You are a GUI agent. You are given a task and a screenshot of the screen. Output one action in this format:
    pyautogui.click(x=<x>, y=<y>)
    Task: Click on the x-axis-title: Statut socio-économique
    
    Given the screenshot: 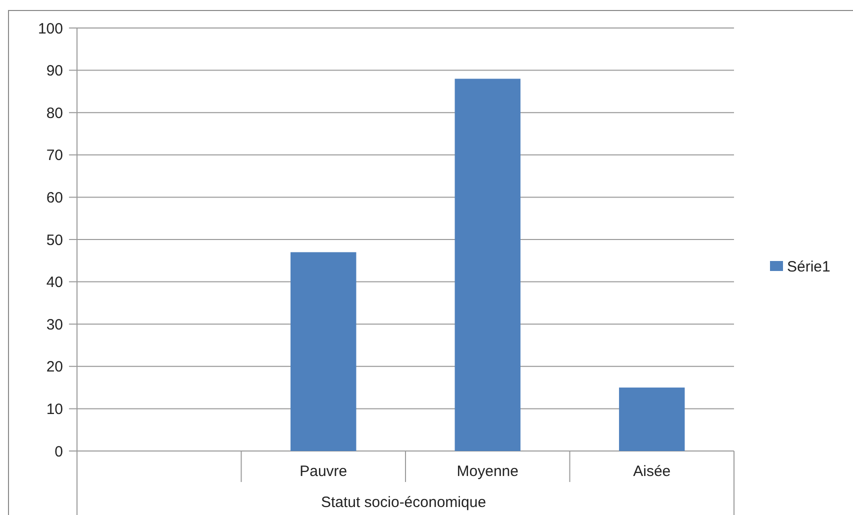 What is the action you would take?
    pyautogui.click(x=403, y=502)
    